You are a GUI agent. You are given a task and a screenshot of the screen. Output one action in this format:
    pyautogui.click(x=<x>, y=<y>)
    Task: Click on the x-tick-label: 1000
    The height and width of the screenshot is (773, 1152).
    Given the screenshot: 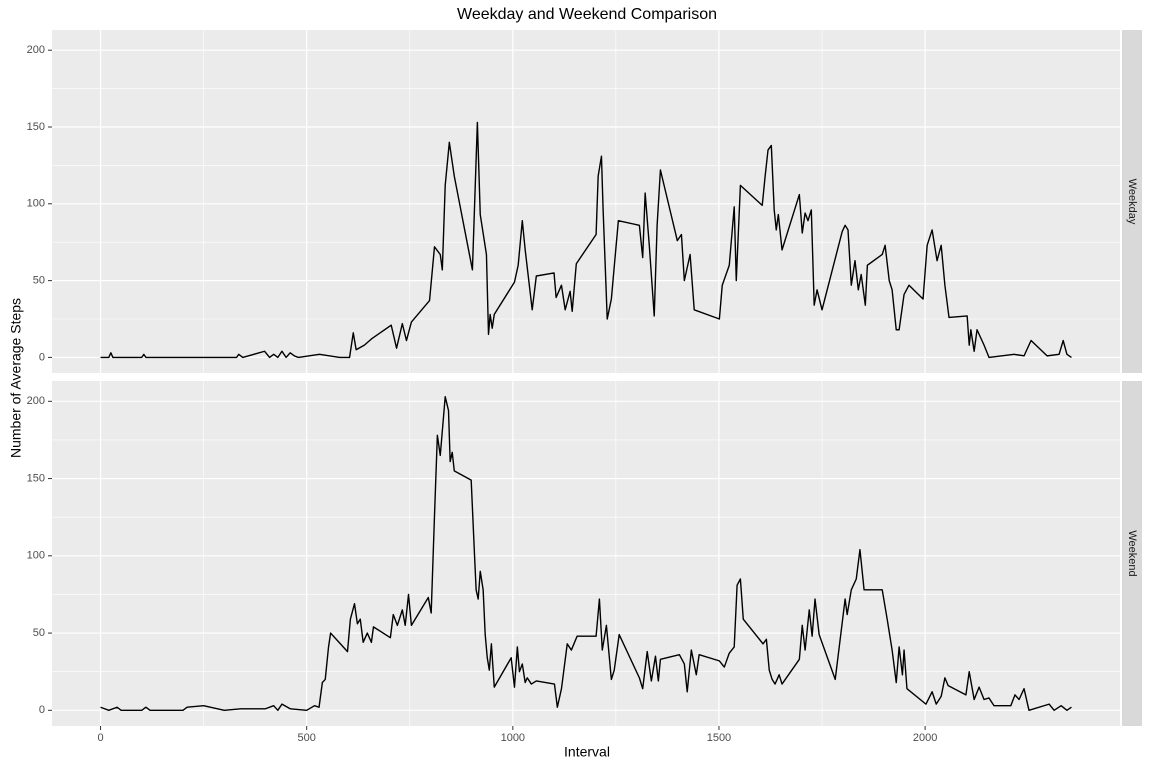 What is the action you would take?
    pyautogui.click(x=513, y=738)
    